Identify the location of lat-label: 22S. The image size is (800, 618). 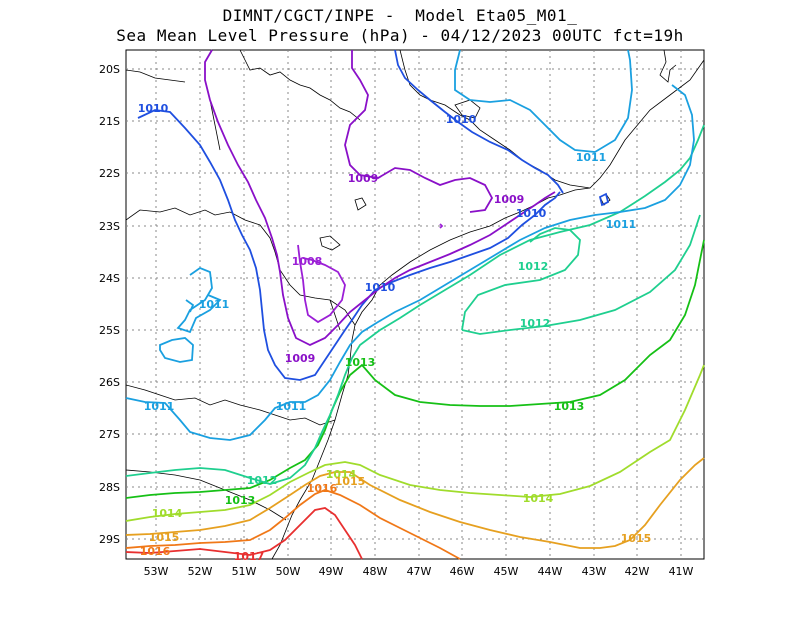
(109, 173).